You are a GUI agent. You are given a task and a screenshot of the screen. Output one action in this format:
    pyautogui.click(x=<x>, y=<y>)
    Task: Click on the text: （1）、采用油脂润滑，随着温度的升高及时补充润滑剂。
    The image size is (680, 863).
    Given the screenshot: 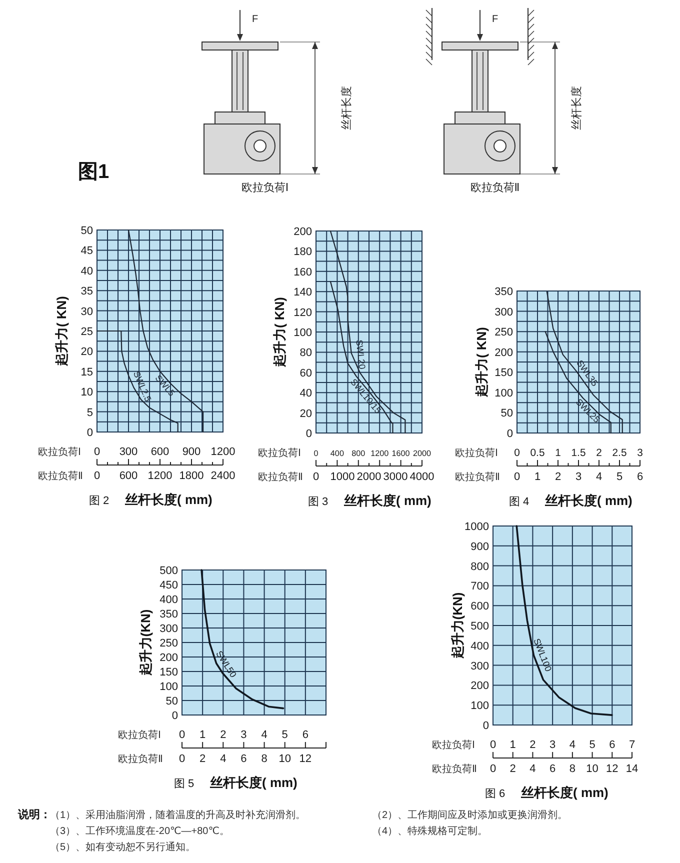 What is the action you would take?
    pyautogui.click(x=178, y=815)
    